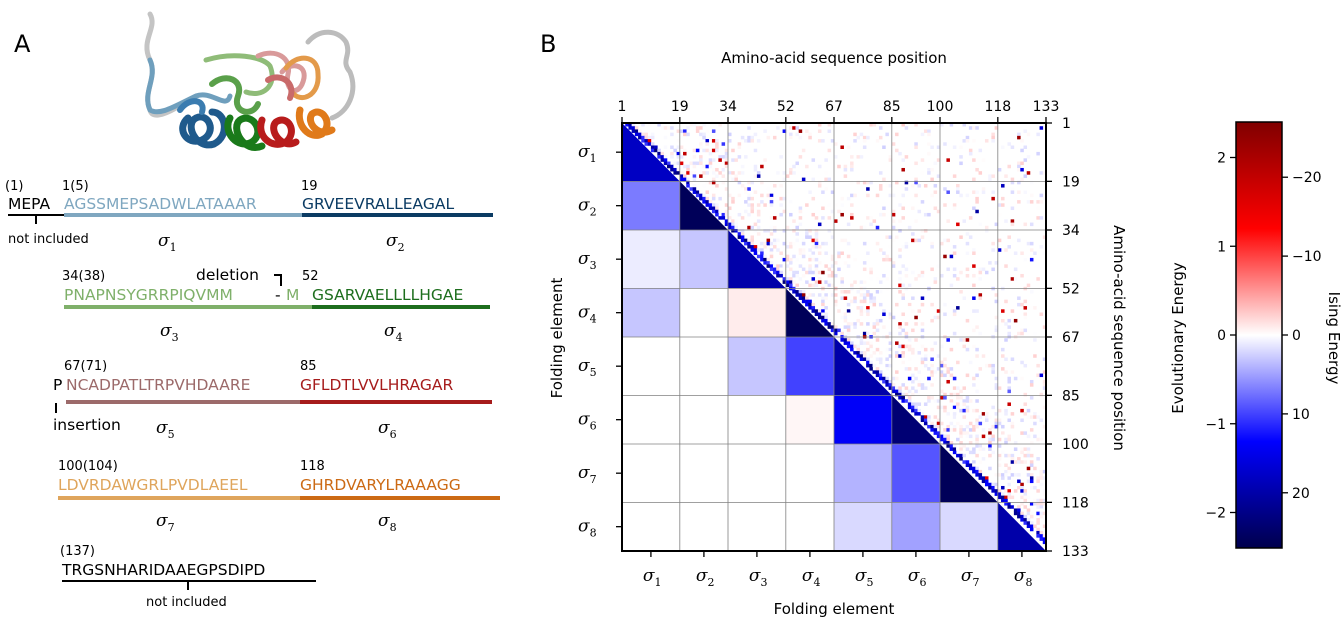 The height and width of the screenshot is (624, 1344). Describe the element at coordinates (1071, 396) in the screenshot. I see `right-tick-label: 85` at that location.